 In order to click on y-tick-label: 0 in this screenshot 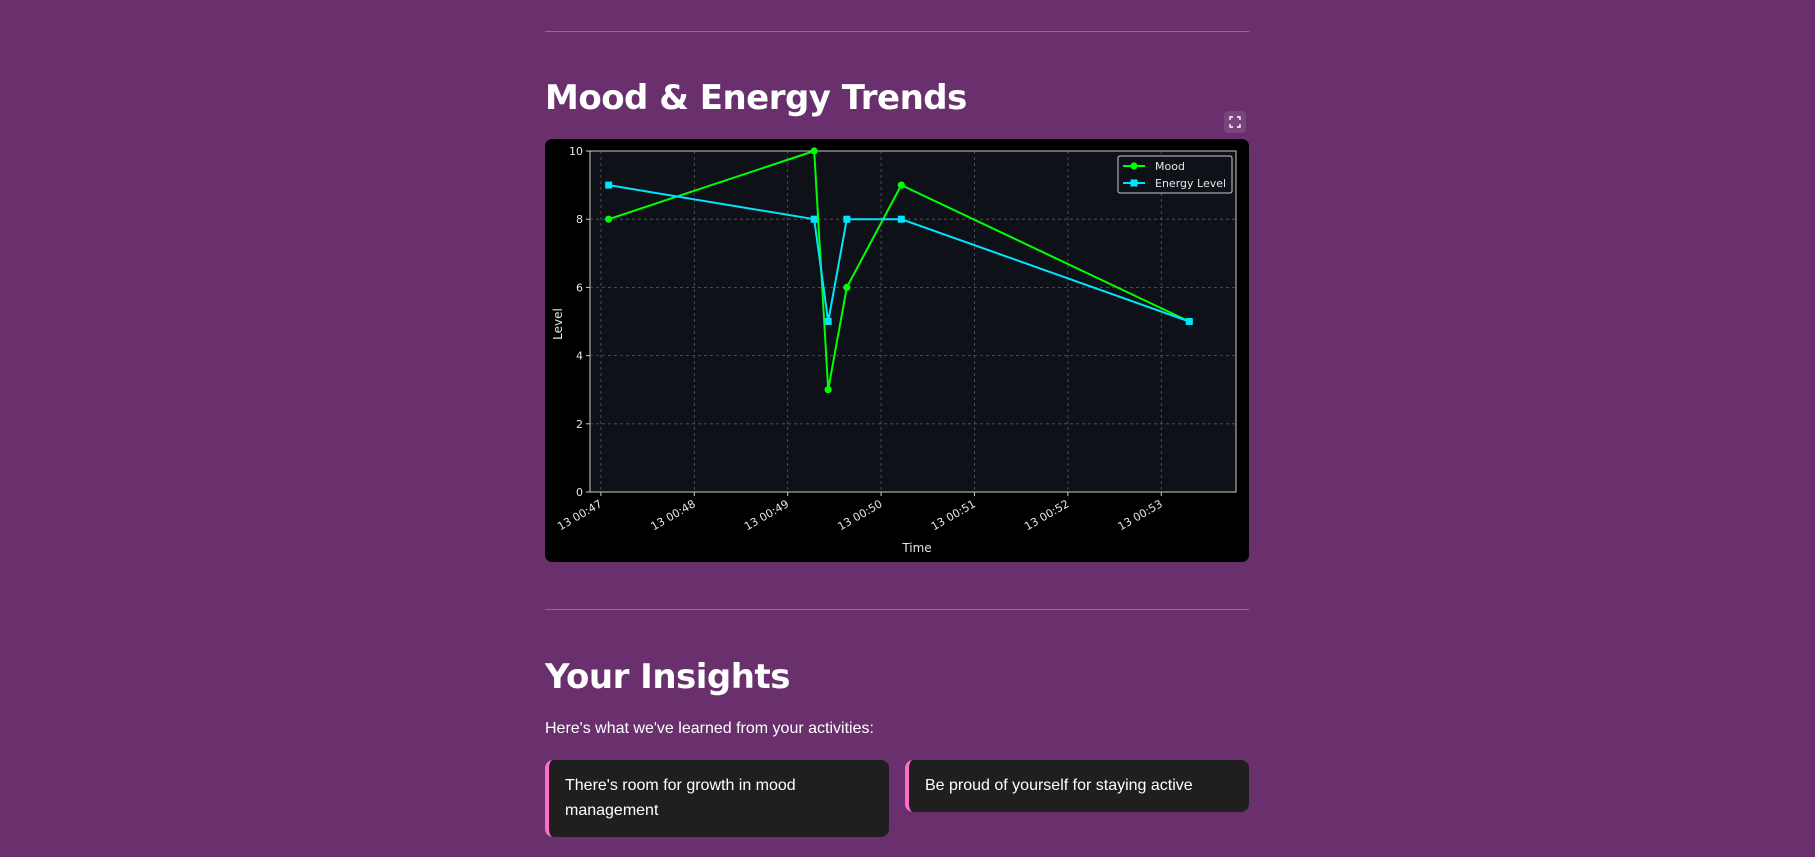, I will do `click(579, 492)`.